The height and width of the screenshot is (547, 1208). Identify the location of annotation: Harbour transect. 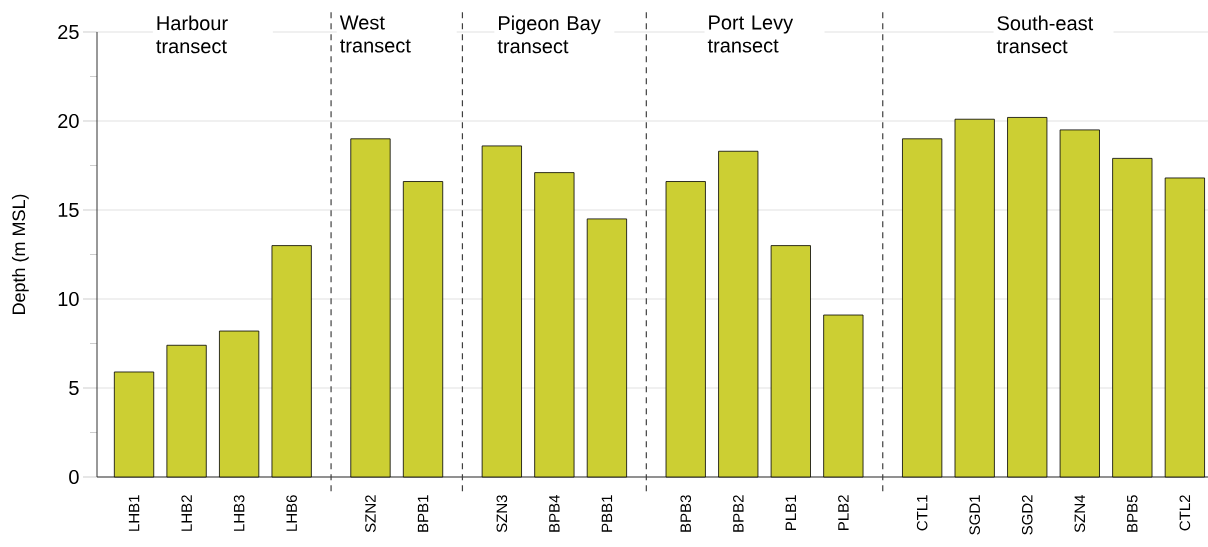
(192, 34).